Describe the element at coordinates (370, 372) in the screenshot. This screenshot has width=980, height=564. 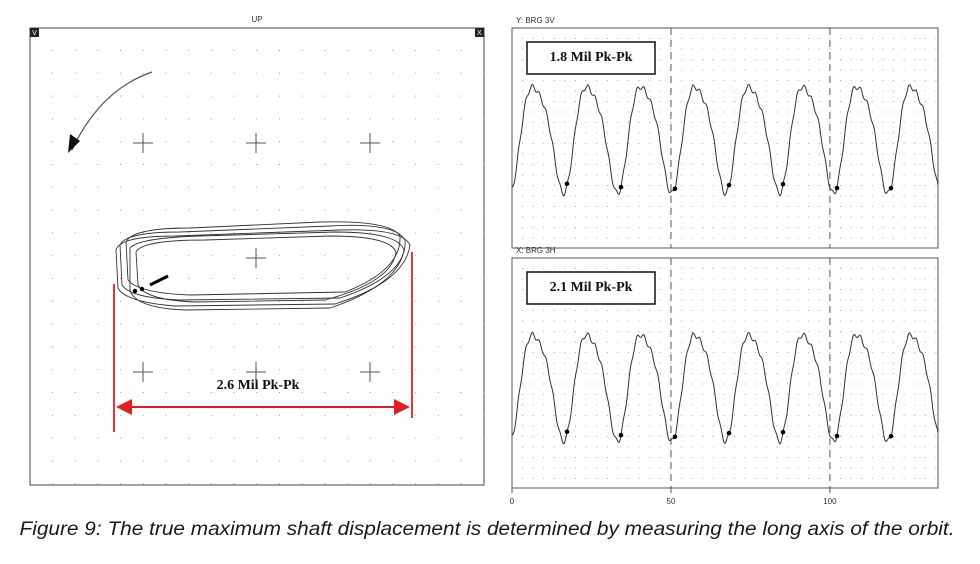
I see `crosshair` at that location.